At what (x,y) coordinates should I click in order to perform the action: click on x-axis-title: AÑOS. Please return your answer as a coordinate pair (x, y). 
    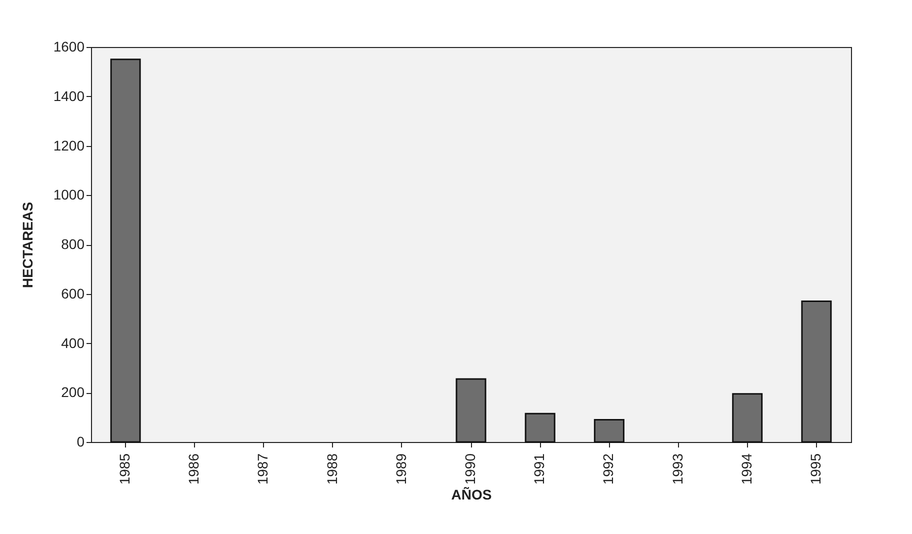
    Looking at the image, I should click on (471, 494).